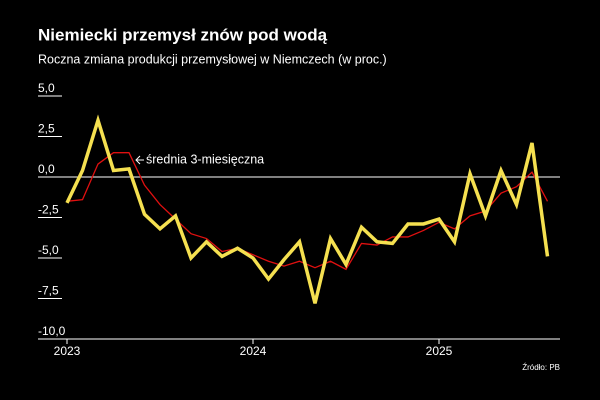  Describe the element at coordinates (205, 159) in the screenshot. I see `annotation: średnia 3-miesięczna` at that location.